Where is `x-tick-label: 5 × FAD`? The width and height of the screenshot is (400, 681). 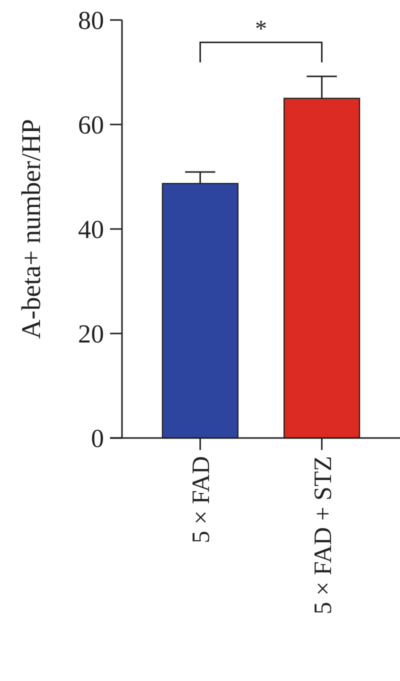
x-tick-label: 5 × FAD is located at coordinates (202, 500).